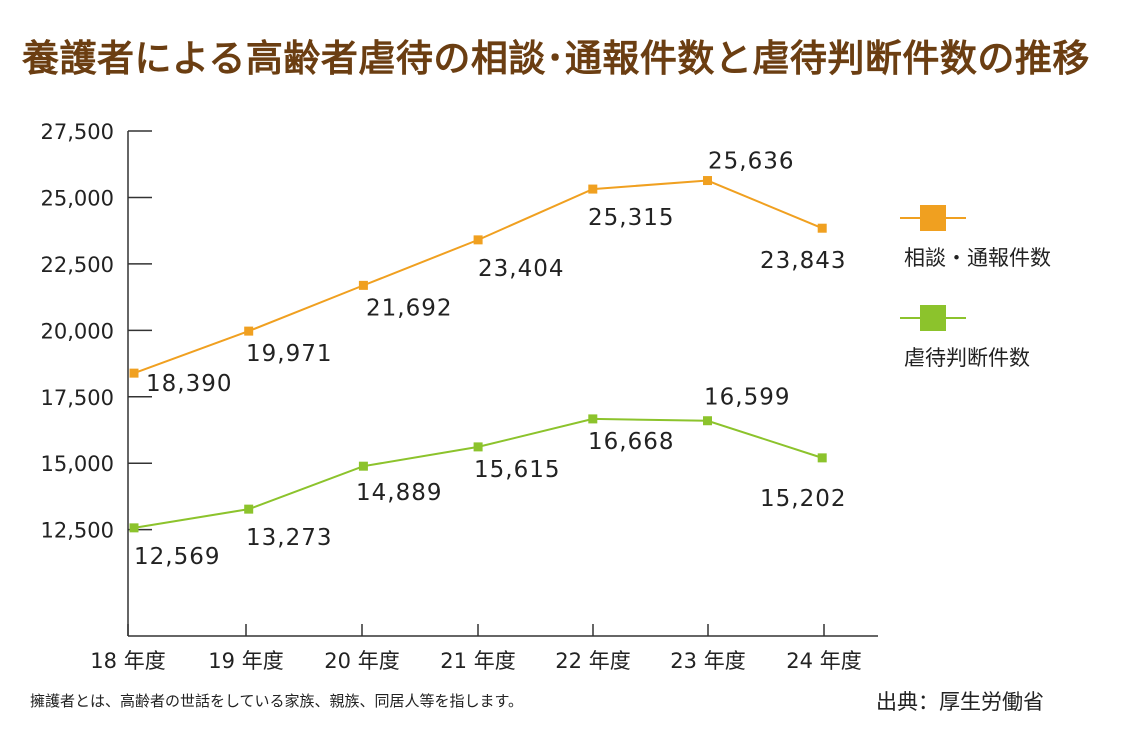  What do you see at coordinates (592, 661) in the screenshot?
I see `x-tick-label: 22 年度` at bounding box center [592, 661].